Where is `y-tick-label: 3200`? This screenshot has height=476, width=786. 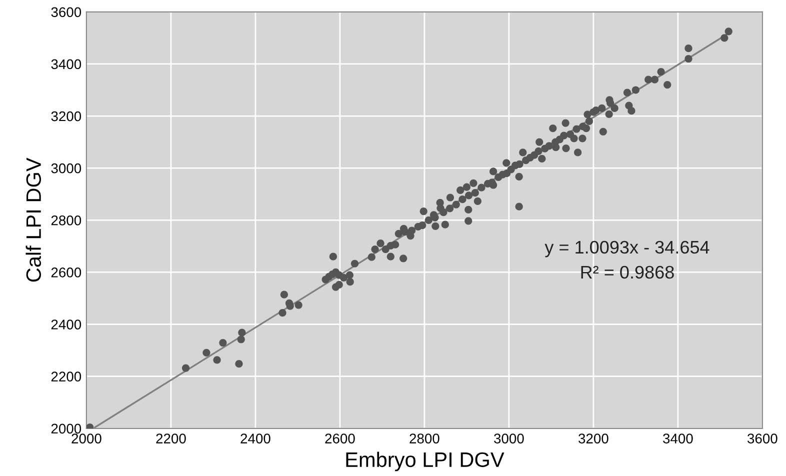
y-tick-label: 3200 is located at coordinates (66, 116).